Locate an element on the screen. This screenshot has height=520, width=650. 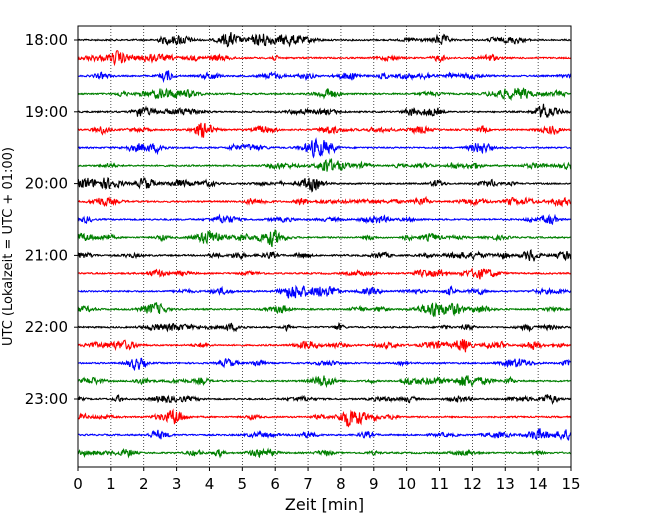
y-axis-label: UTC (Lokalzeit = UTC + 01:00) is located at coordinates (8, 246).